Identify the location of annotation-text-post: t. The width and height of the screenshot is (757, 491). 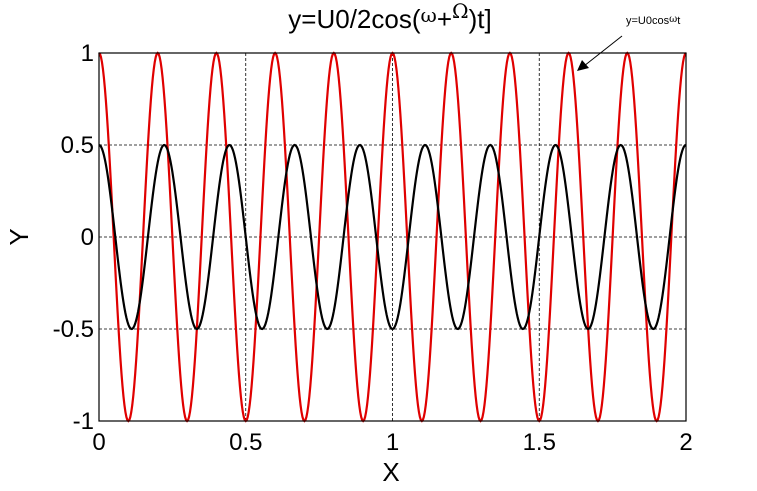
(678, 21).